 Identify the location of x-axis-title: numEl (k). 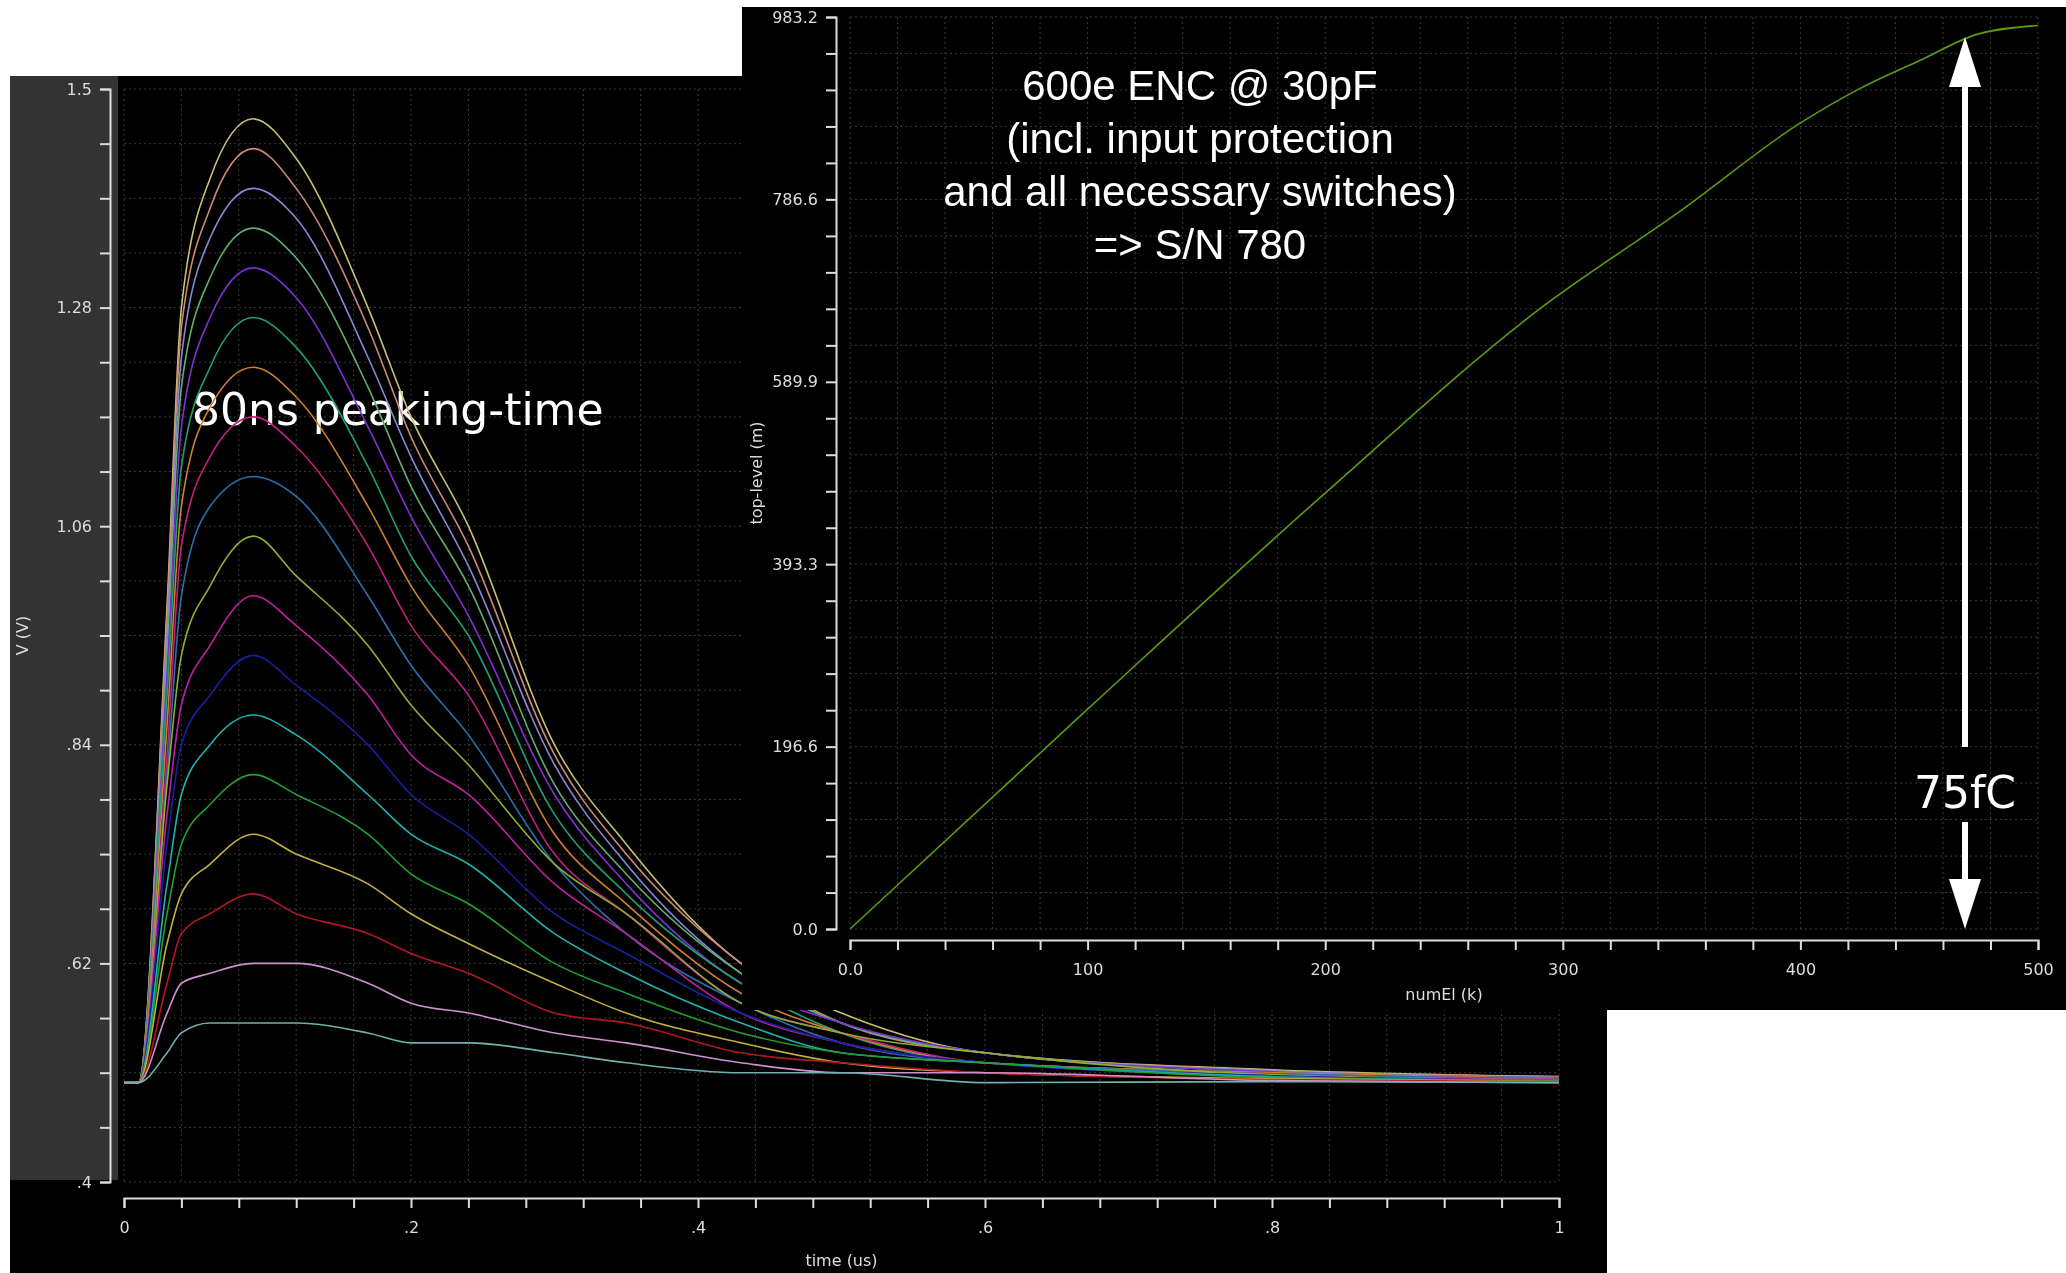
(1444, 994).